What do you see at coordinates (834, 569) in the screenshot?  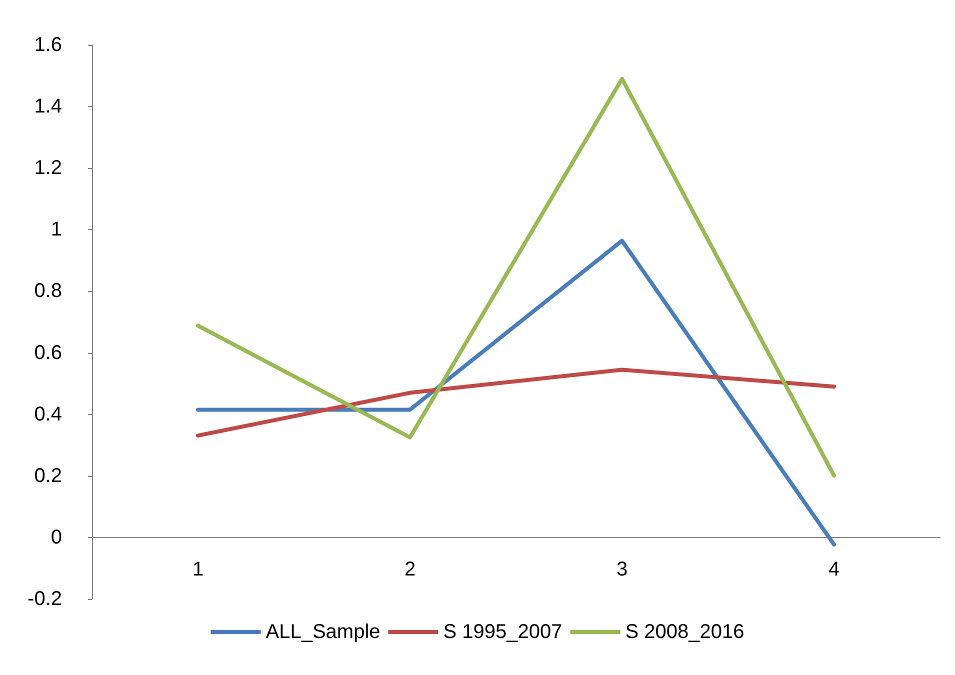 I see `x-tick-label: 4` at bounding box center [834, 569].